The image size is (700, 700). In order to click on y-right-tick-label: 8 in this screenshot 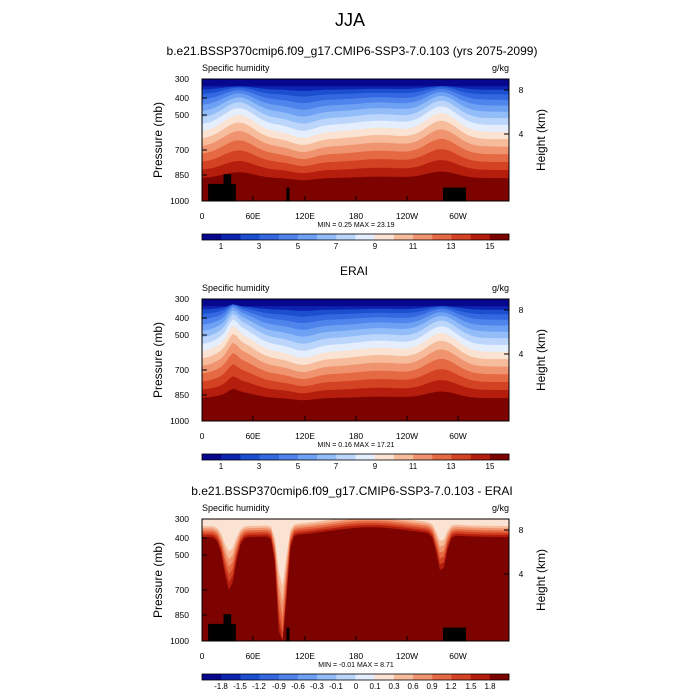, I will do `click(521, 90)`.